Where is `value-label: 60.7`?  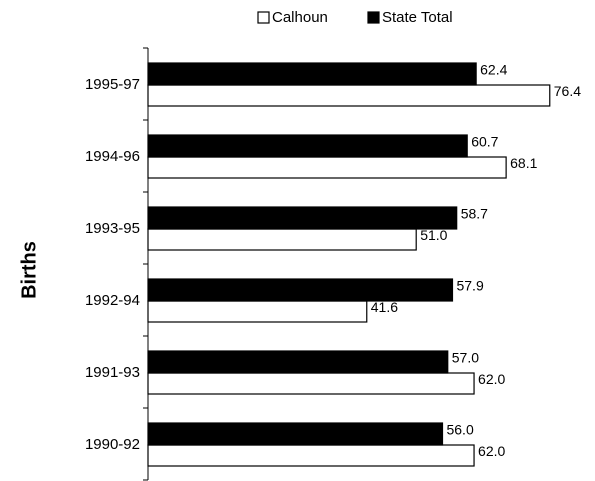 value-label: 60.7 is located at coordinates (484, 142).